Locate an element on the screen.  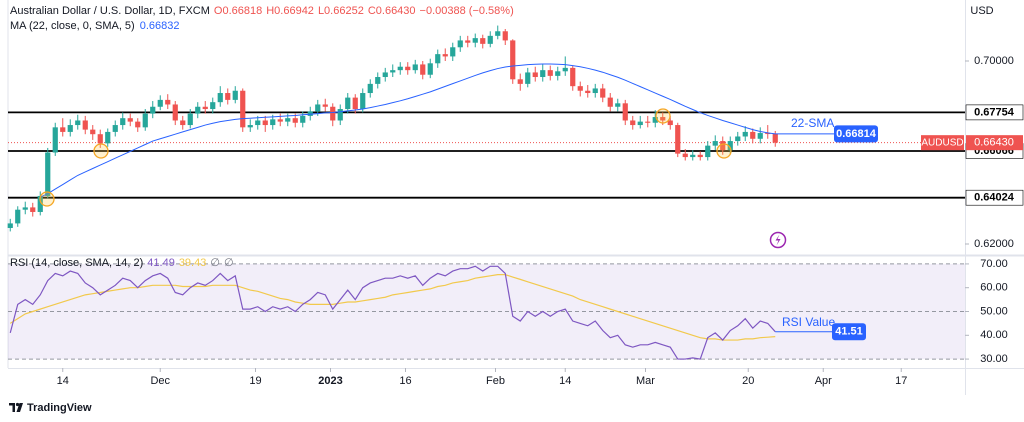
brand-name: TradingView is located at coordinates (59, 408).